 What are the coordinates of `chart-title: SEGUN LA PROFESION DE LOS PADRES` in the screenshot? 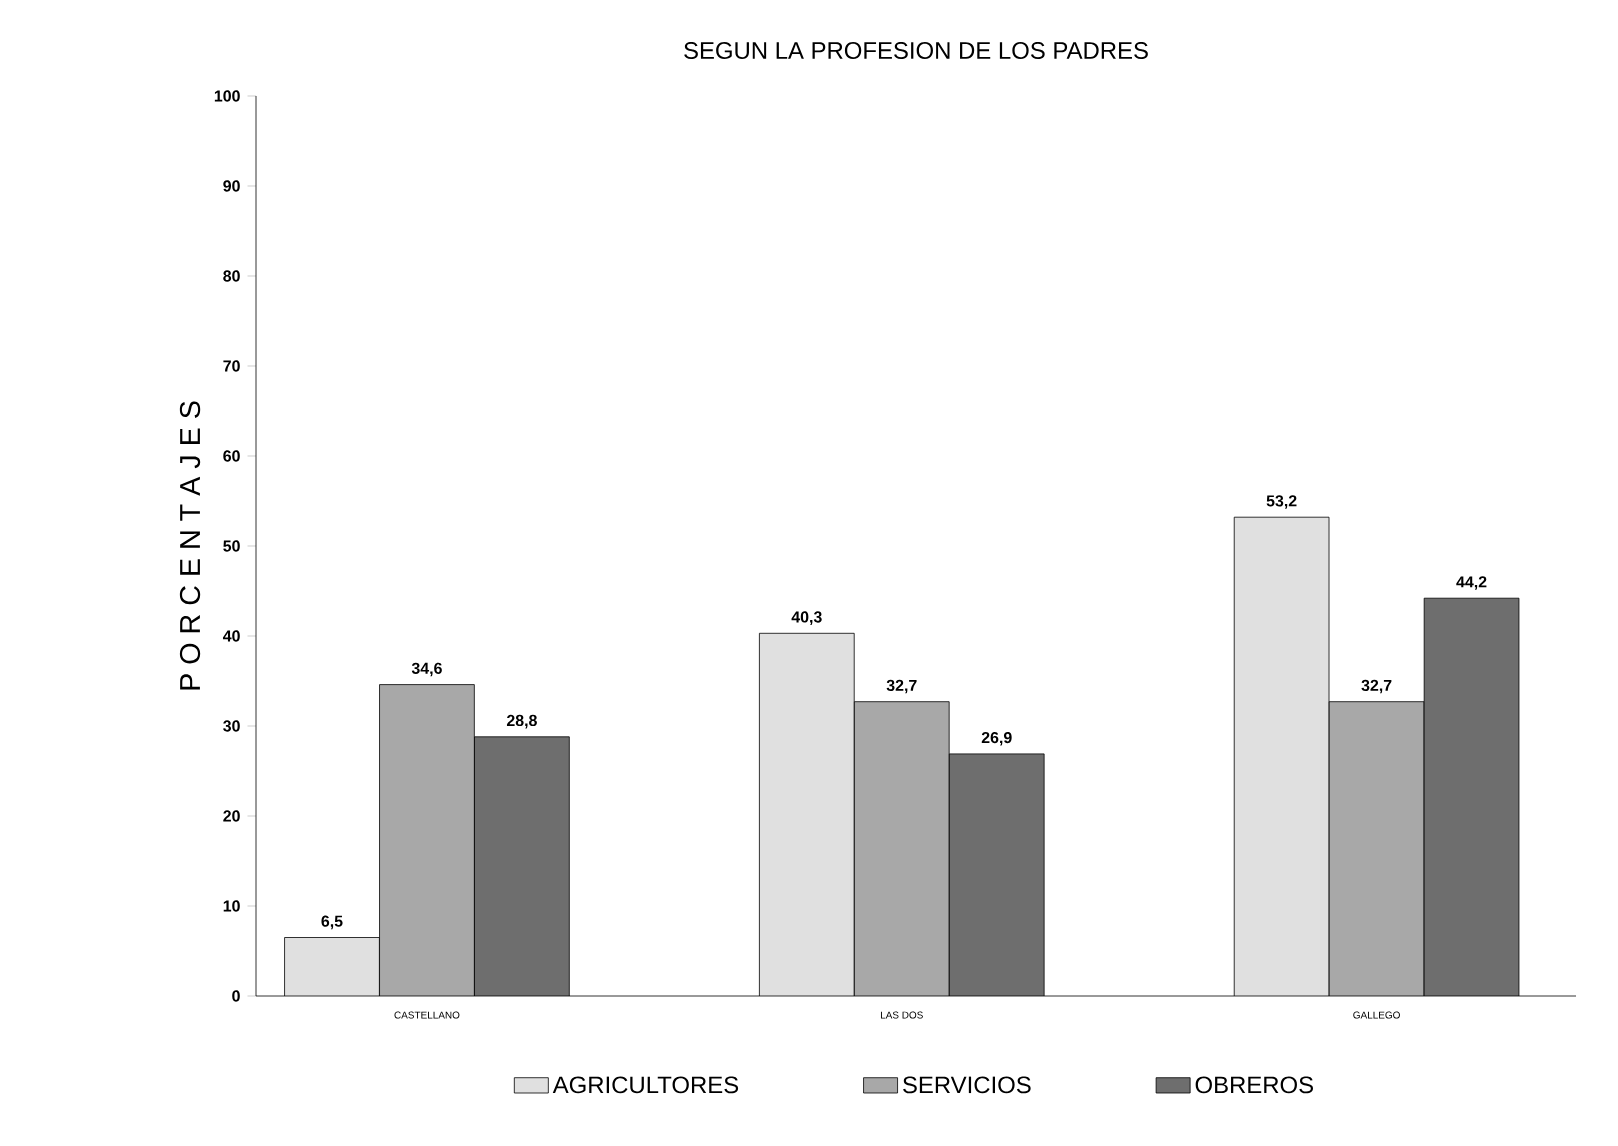 It's located at (916, 50).